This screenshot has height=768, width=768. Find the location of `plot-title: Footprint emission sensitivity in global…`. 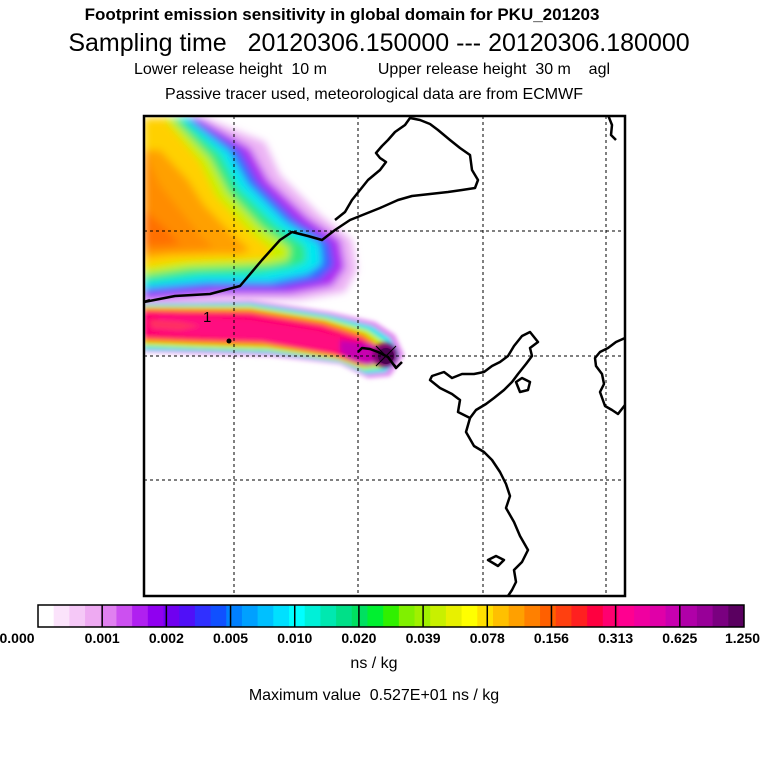

plot-title: Footprint emission sensitivity in global… is located at coordinates (342, 14).